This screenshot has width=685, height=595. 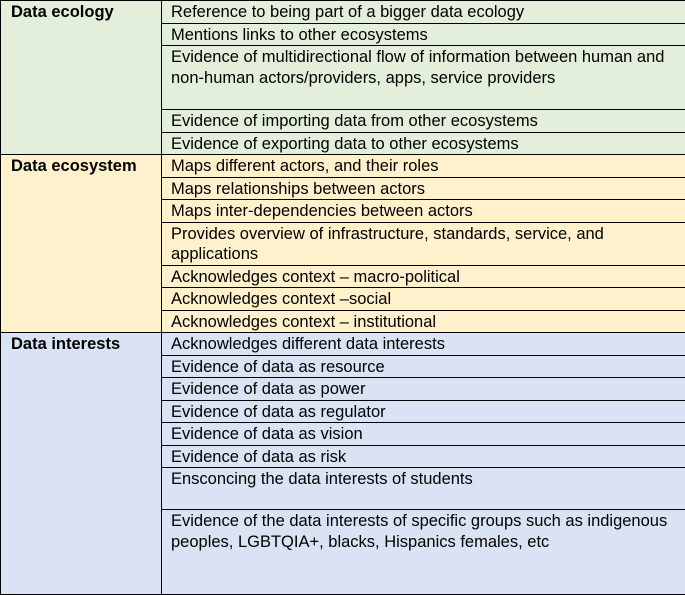 What do you see at coordinates (423, 411) in the screenshot?
I see `criterion-cell: Evidence of data as regulator` at bounding box center [423, 411].